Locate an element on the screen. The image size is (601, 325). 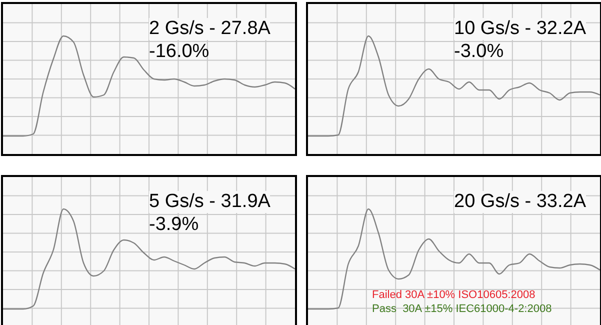
annotation: Failed 30A ±10% ISO10605:2008 is located at coordinates (454, 295).